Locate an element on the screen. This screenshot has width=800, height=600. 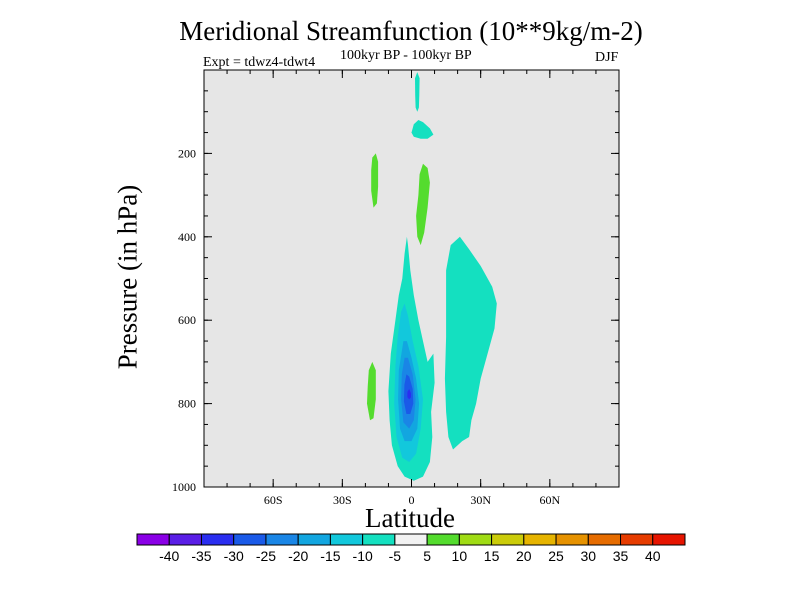
colorbar-label: -20 is located at coordinates (298, 556).